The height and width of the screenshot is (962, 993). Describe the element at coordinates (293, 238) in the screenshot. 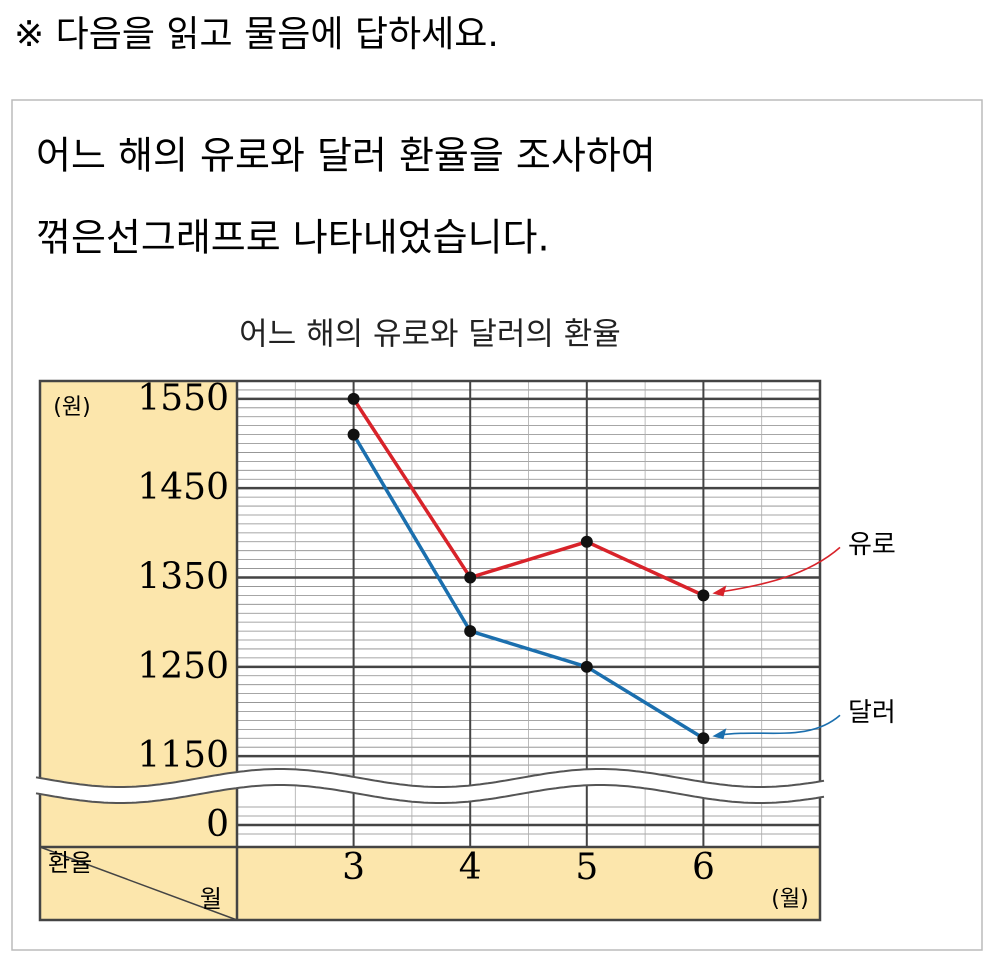

I see `passage-line: 꺾은선그래프로 나타내었습니다.` at that location.